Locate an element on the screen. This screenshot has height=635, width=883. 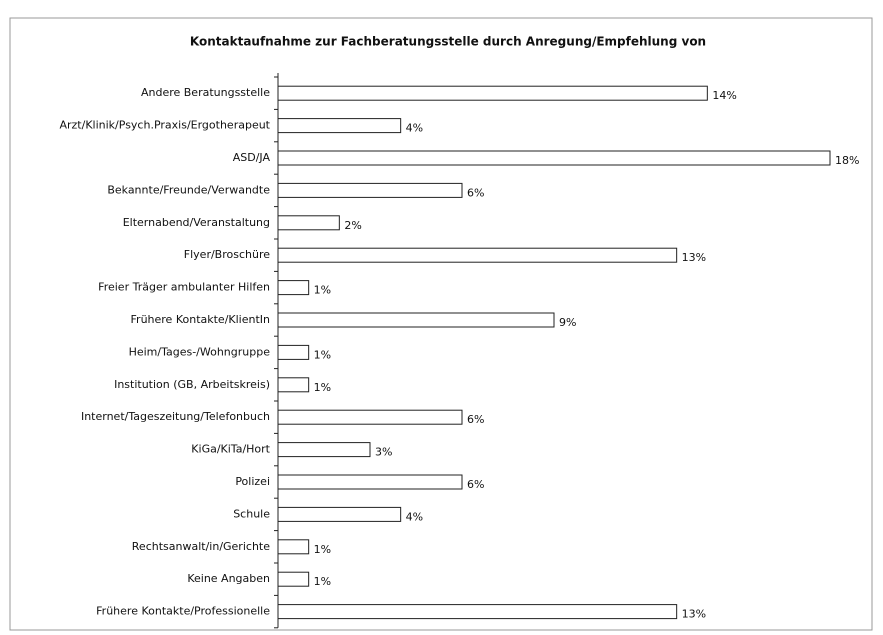
category-label: KiGa/KiTa/Hort is located at coordinates (230, 449).